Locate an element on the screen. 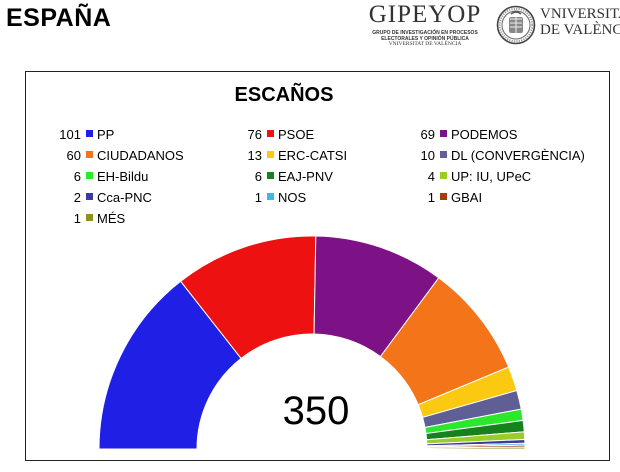  legend-value: 10 is located at coordinates (428, 155).